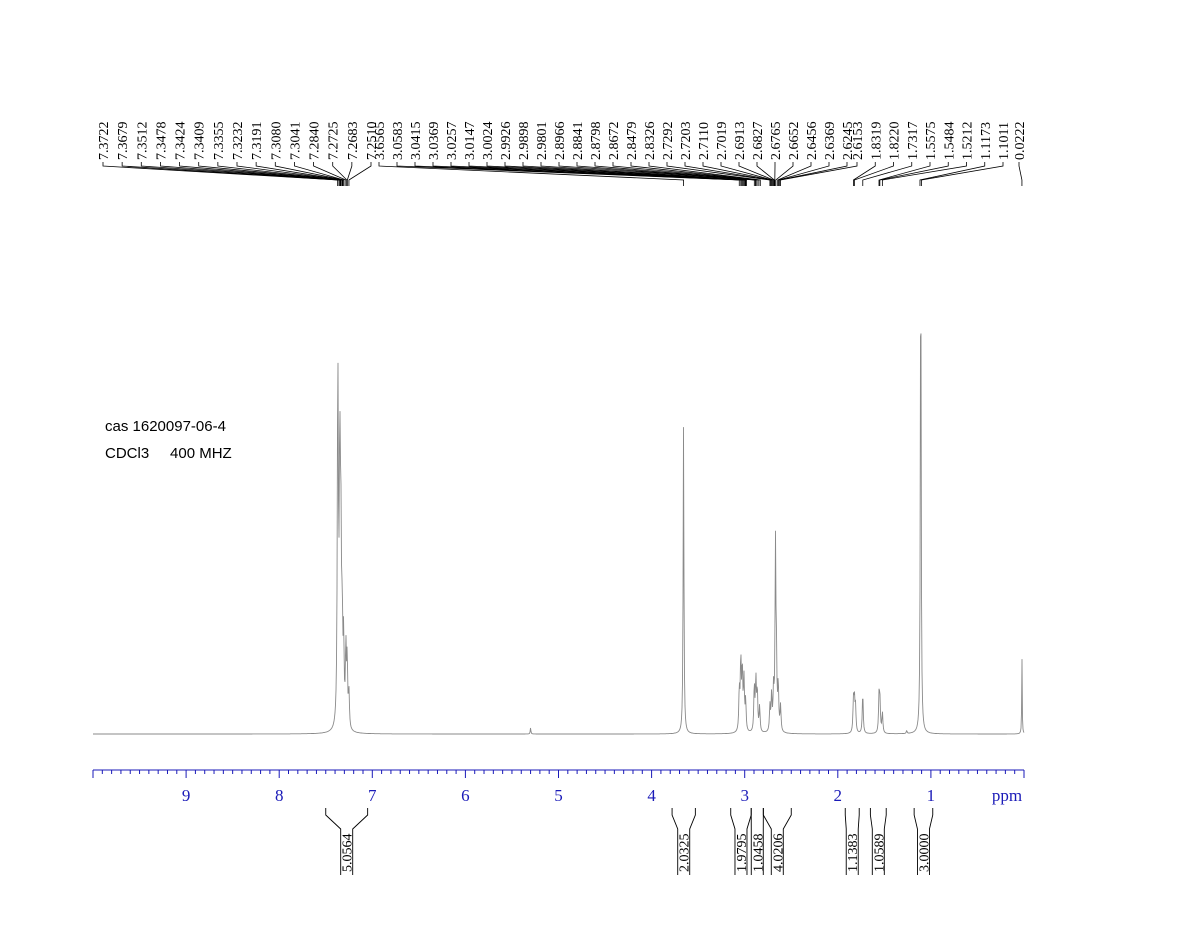 Image resolution: width=1184 pixels, height=952 pixels. I want to click on peak-label: 2.8326, so click(650, 141).